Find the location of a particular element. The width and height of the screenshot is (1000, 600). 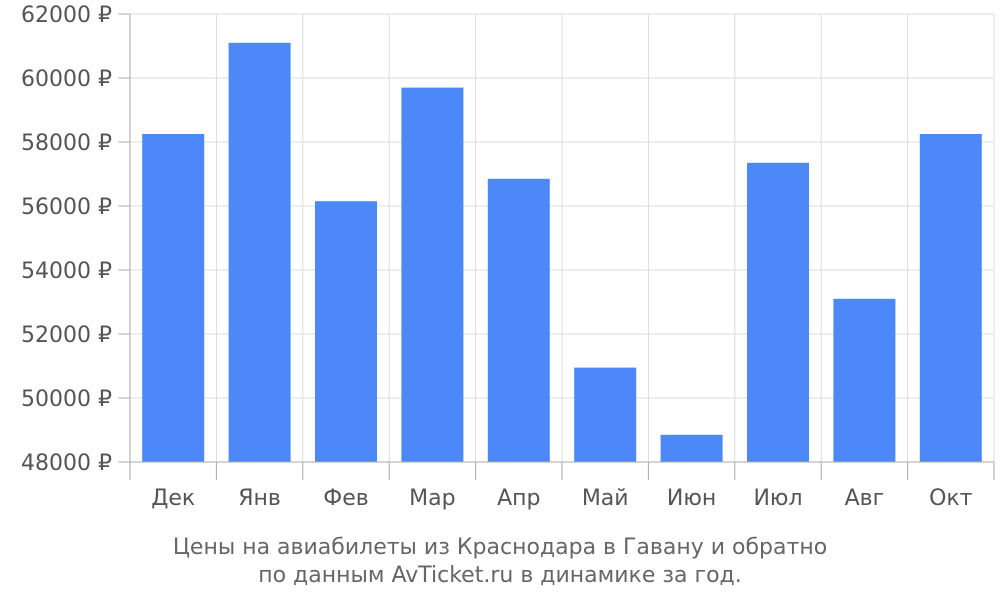

x-tick-label: Июл is located at coordinates (777, 498).